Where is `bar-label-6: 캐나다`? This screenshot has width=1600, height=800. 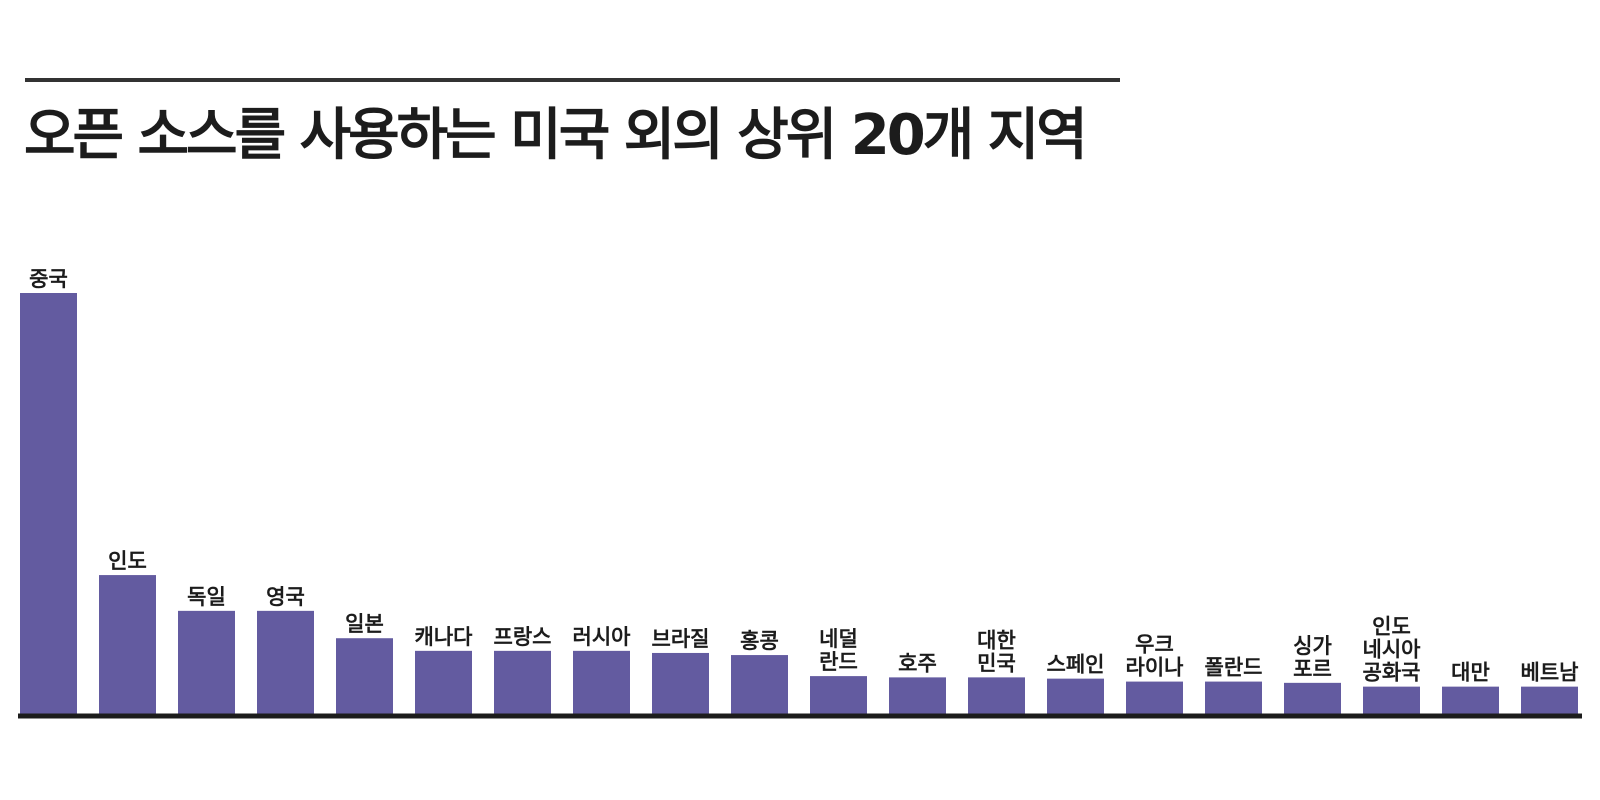
bar-label-6: 캐나다 is located at coordinates (444, 637).